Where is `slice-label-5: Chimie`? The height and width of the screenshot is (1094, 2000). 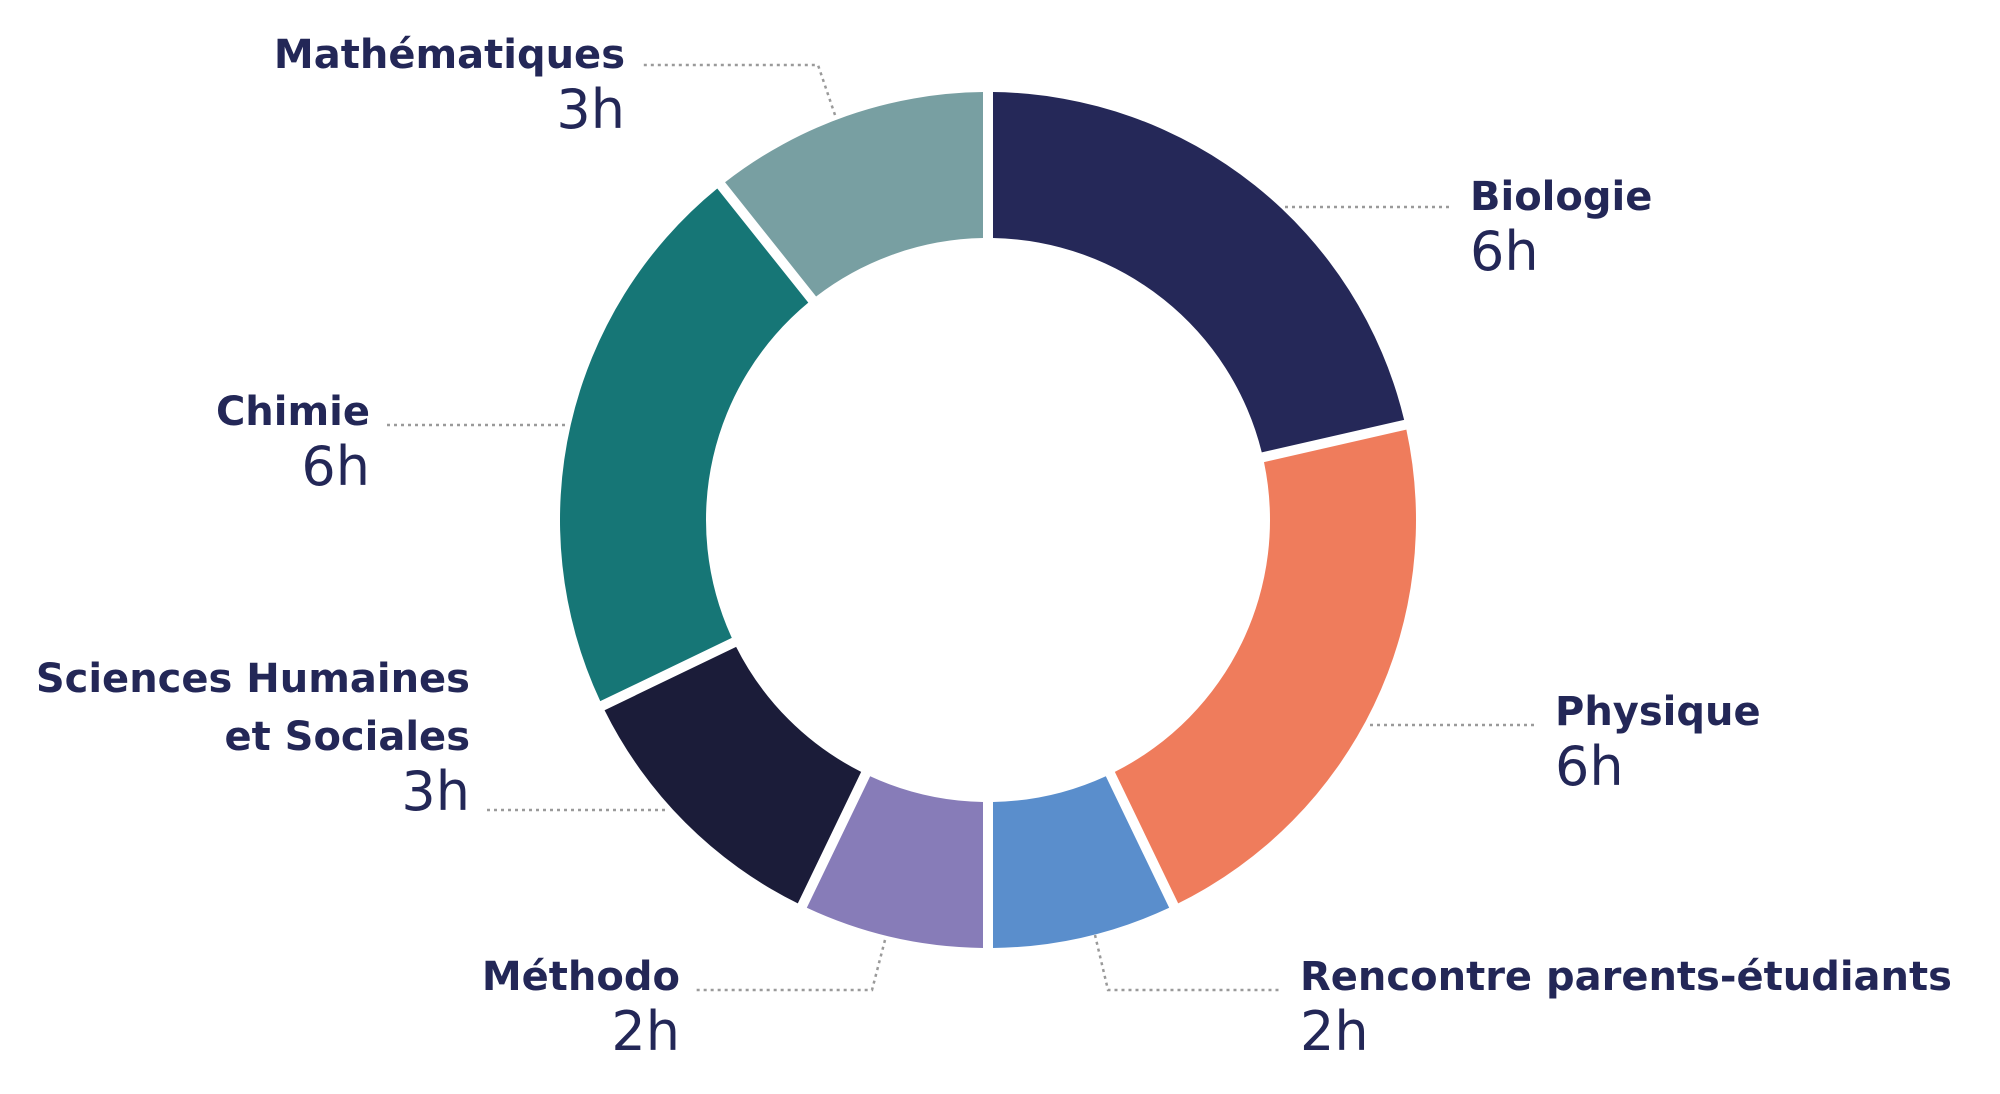 slice-label-5: Chimie is located at coordinates (293, 412).